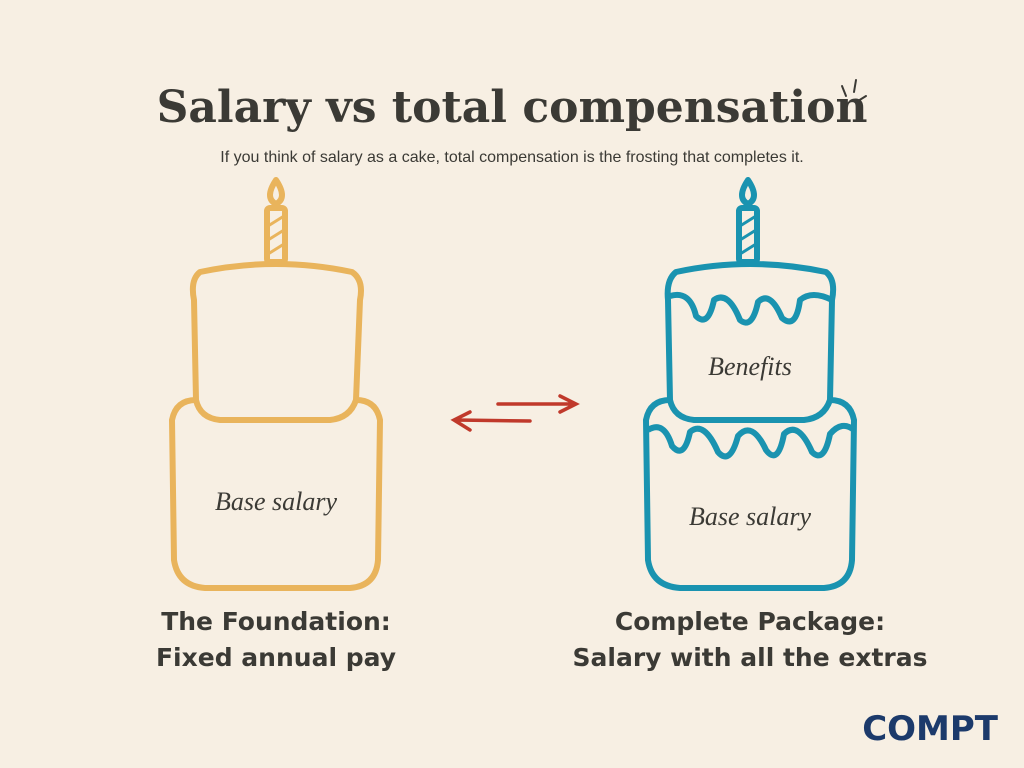 The height and width of the screenshot is (768, 1024). What do you see at coordinates (750, 384) in the screenshot?
I see `frosted-cake` at bounding box center [750, 384].